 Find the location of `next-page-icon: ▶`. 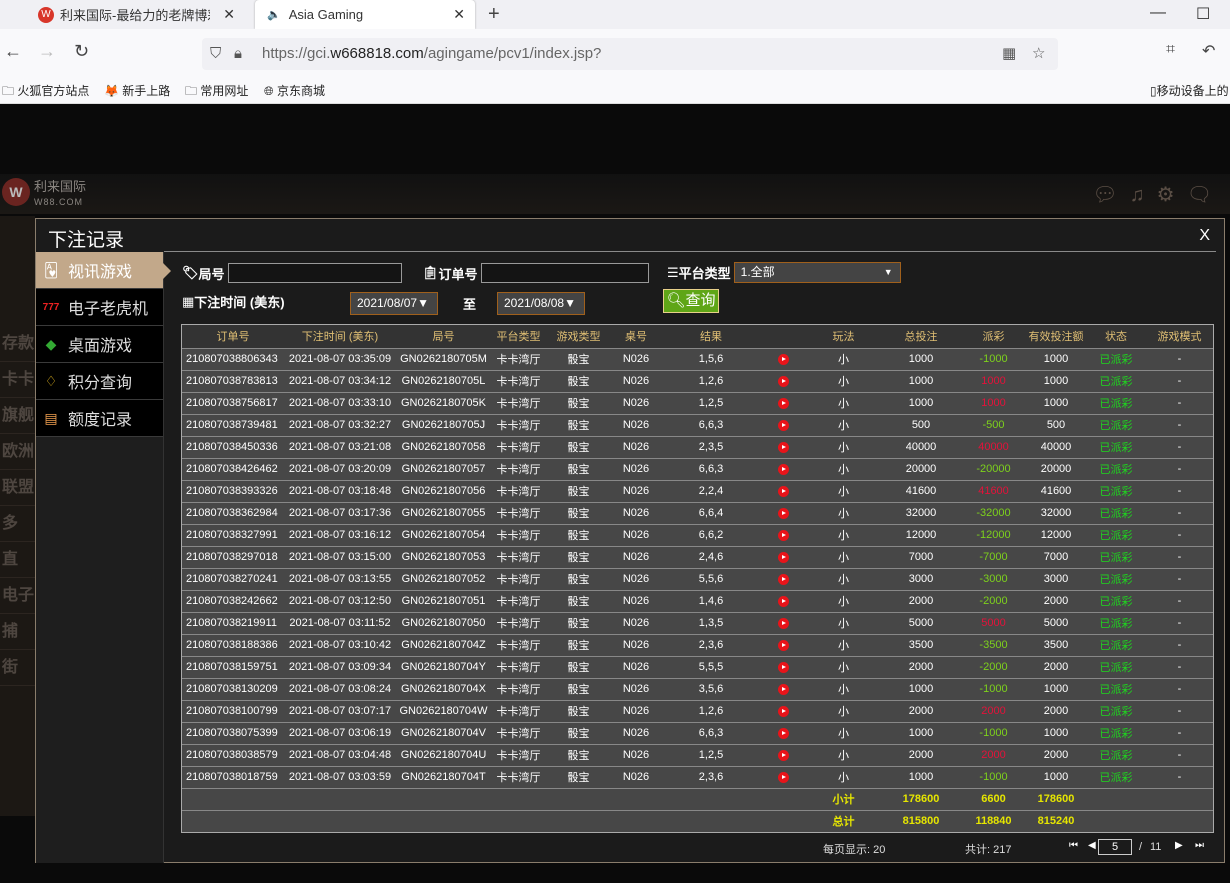

next-page-icon: ▶ is located at coordinates (1179, 845).